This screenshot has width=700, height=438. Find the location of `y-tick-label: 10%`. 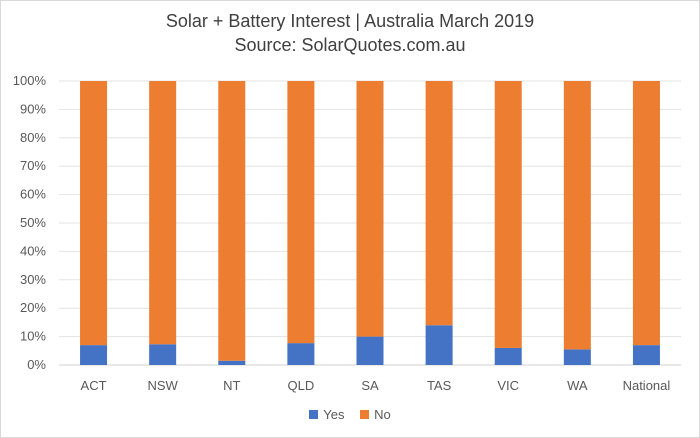

y-tick-label: 10% is located at coordinates (33, 336).